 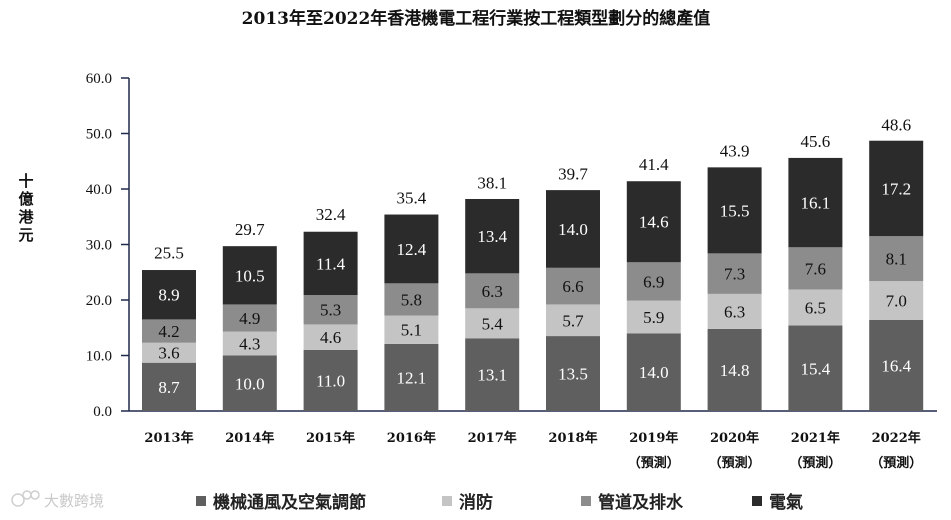 I want to click on bar-value-label: 5.9, so click(x=653, y=317).